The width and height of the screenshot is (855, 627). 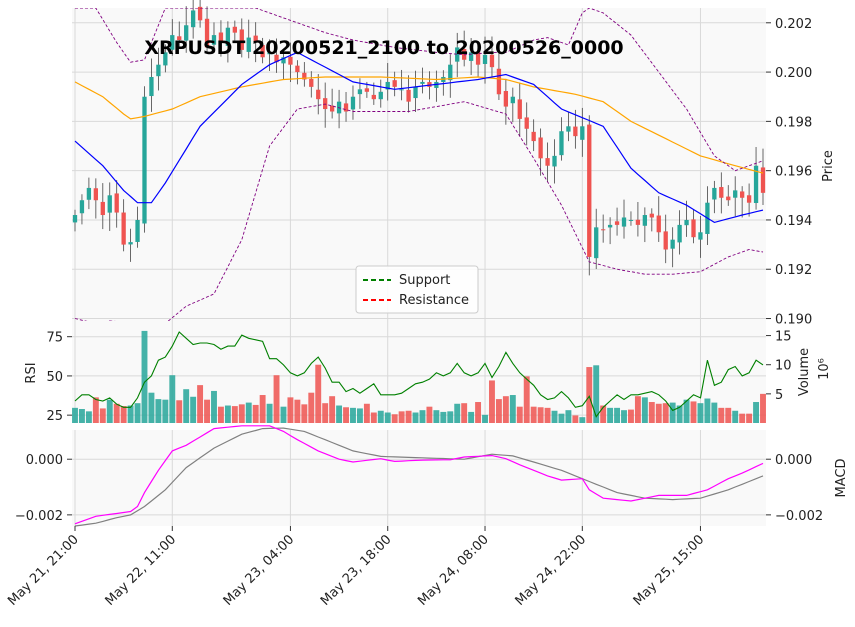 I want to click on macd-axis-label: MACD, so click(x=841, y=478).